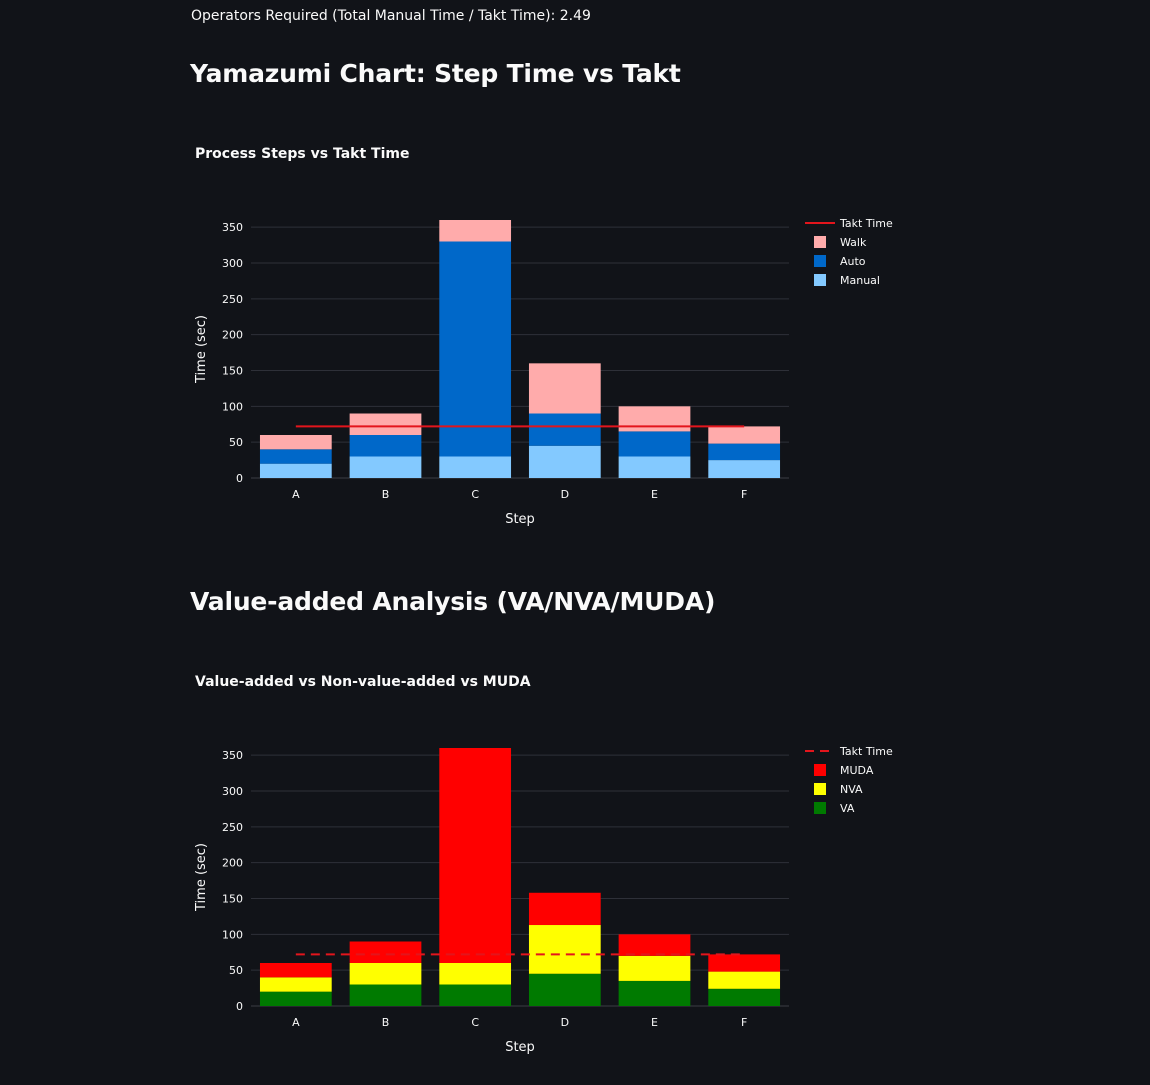 This screenshot has height=1085, width=1150. What do you see at coordinates (853, 261) in the screenshot?
I see `legend-label-auto: Auto` at bounding box center [853, 261].